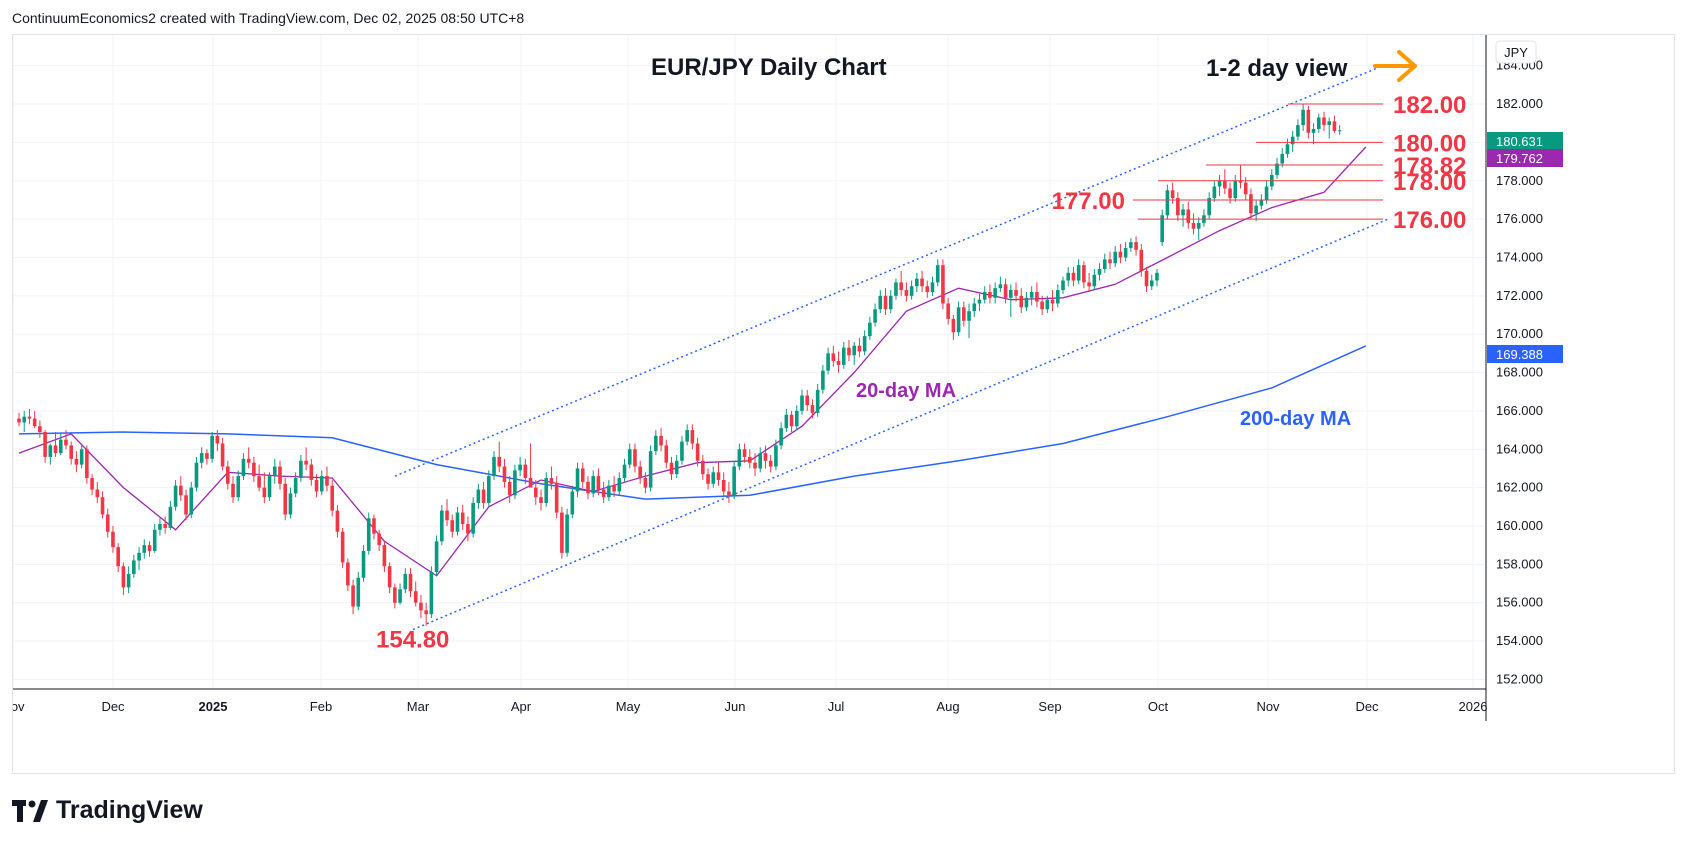 This screenshot has width=1687, height=851. Describe the element at coordinates (836, 706) in the screenshot. I see `x-tick-label: Jul` at that location.